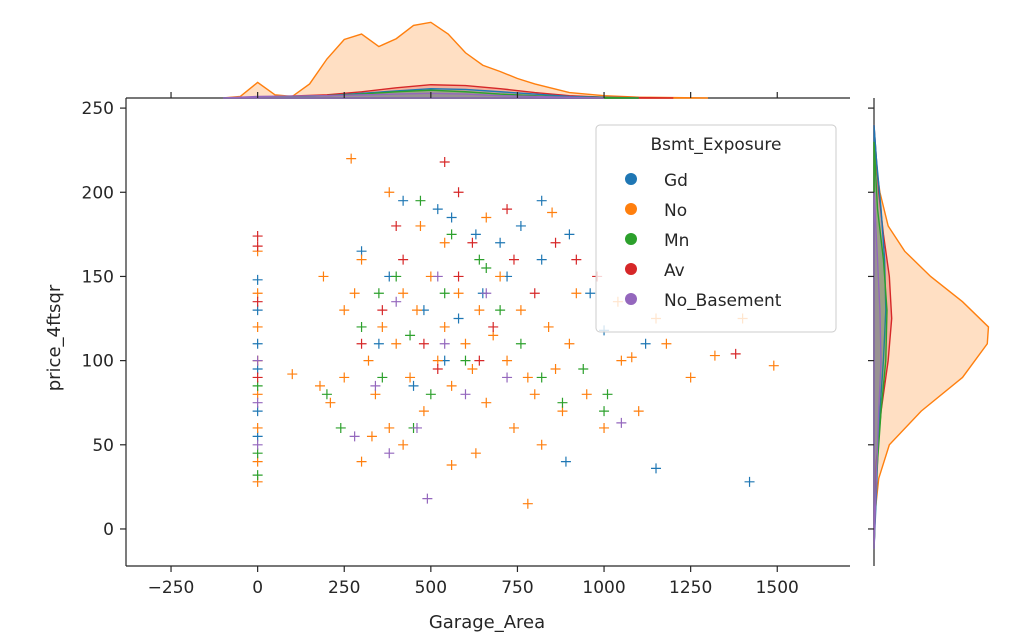 The width and height of the screenshot is (1029, 635). Describe the element at coordinates (98, 277) in the screenshot. I see `y-tick-label: 150` at that location.